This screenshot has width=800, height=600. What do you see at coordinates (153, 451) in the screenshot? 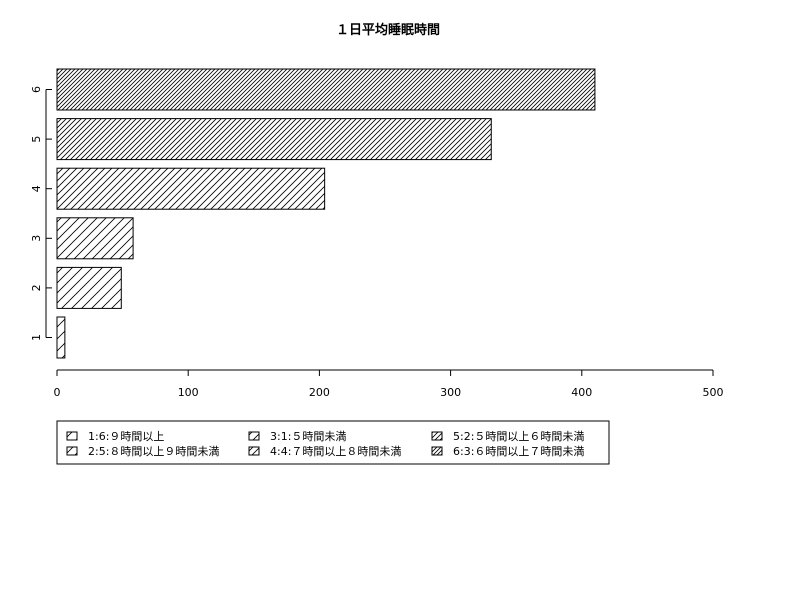
I see `legend-entry: 2:5:８時間以上９時間未満` at bounding box center [153, 451].